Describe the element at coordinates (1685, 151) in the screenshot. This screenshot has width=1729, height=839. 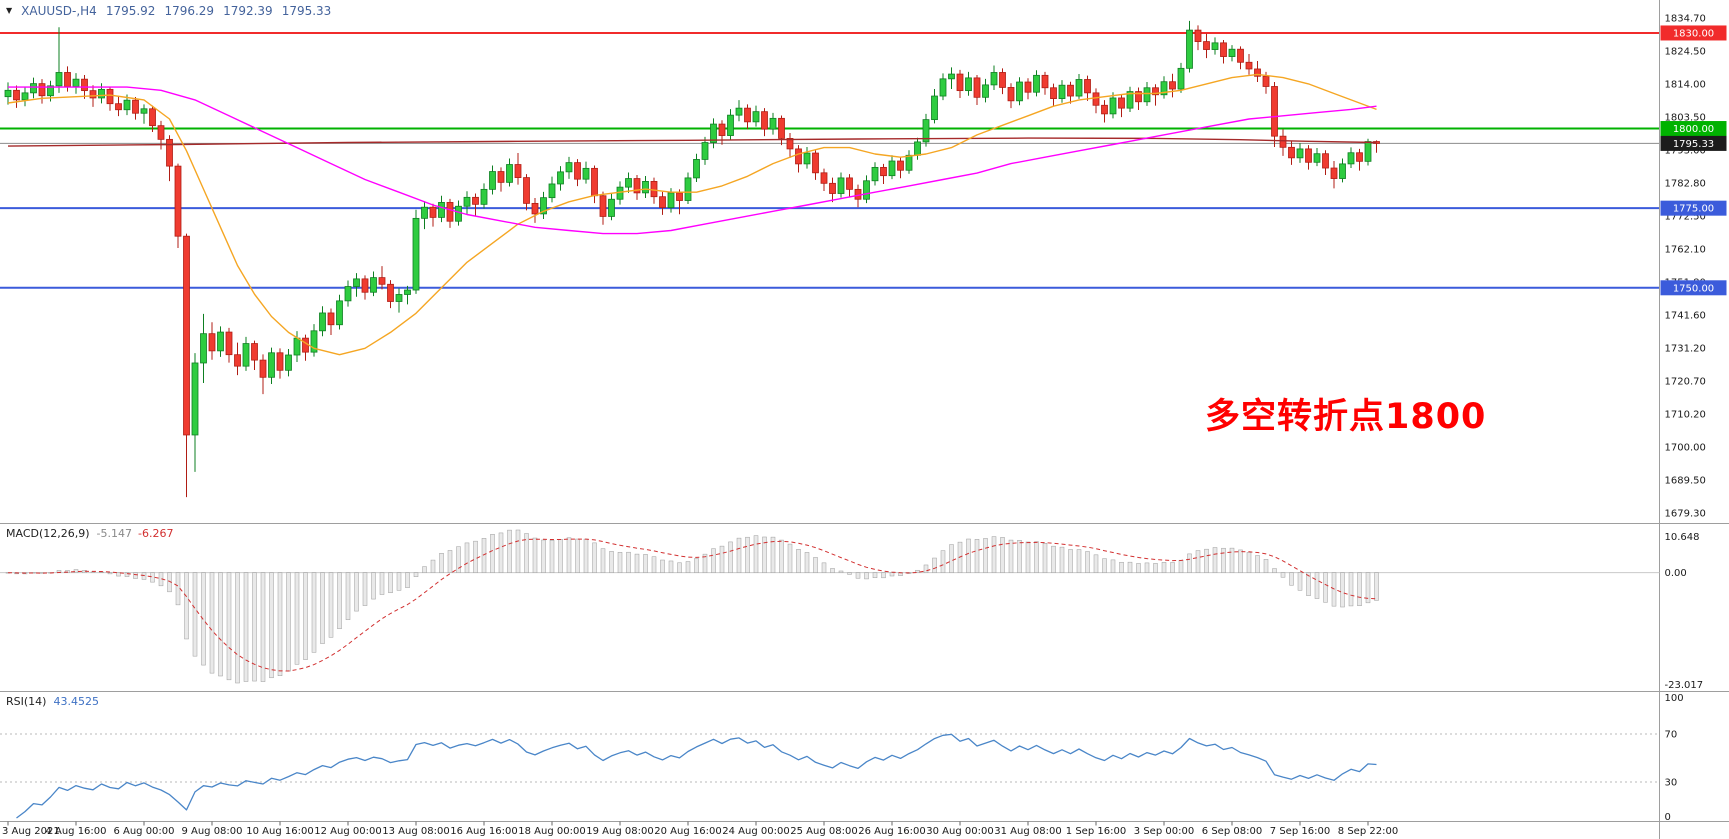
I see `price-axis-label: 1793.00` at that location.